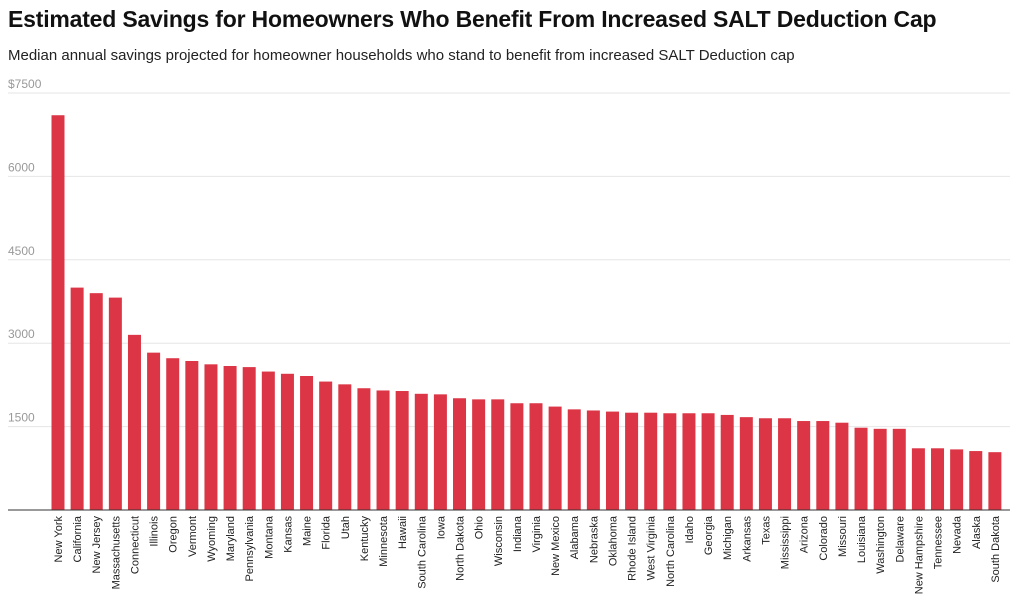 The image size is (1024, 600). What do you see at coordinates (633, 548) in the screenshot?
I see `x-tick-label: Rhode Island` at bounding box center [633, 548].